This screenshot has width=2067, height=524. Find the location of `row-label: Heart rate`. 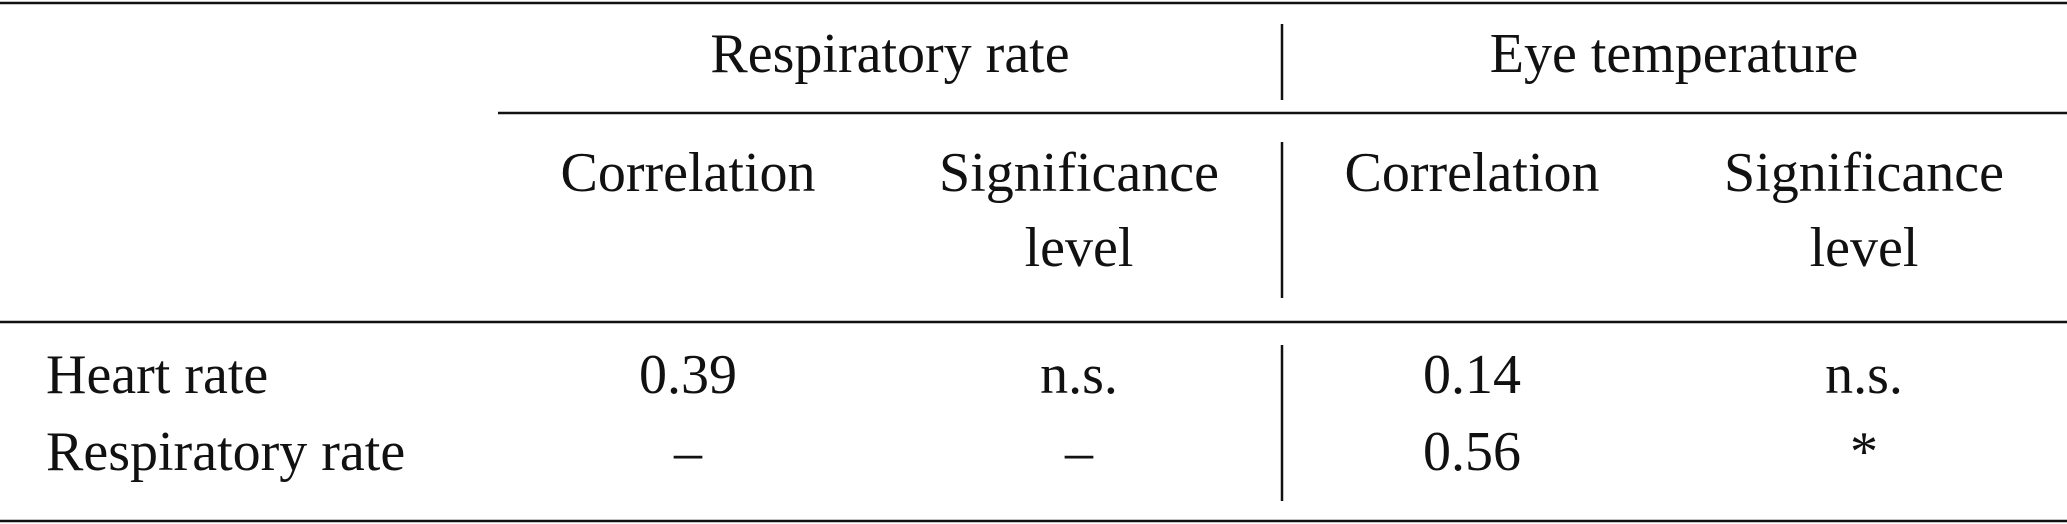

row-label: Heart rate is located at coordinates (157, 375).